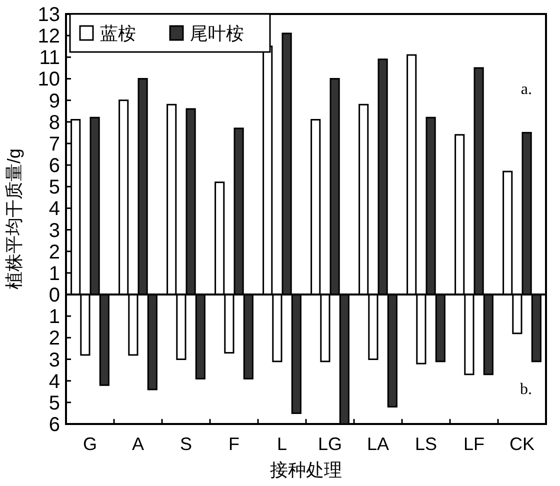 The height and width of the screenshot is (486, 560). What do you see at coordinates (526, 389) in the screenshot?
I see `annotation: b.` at bounding box center [526, 389].